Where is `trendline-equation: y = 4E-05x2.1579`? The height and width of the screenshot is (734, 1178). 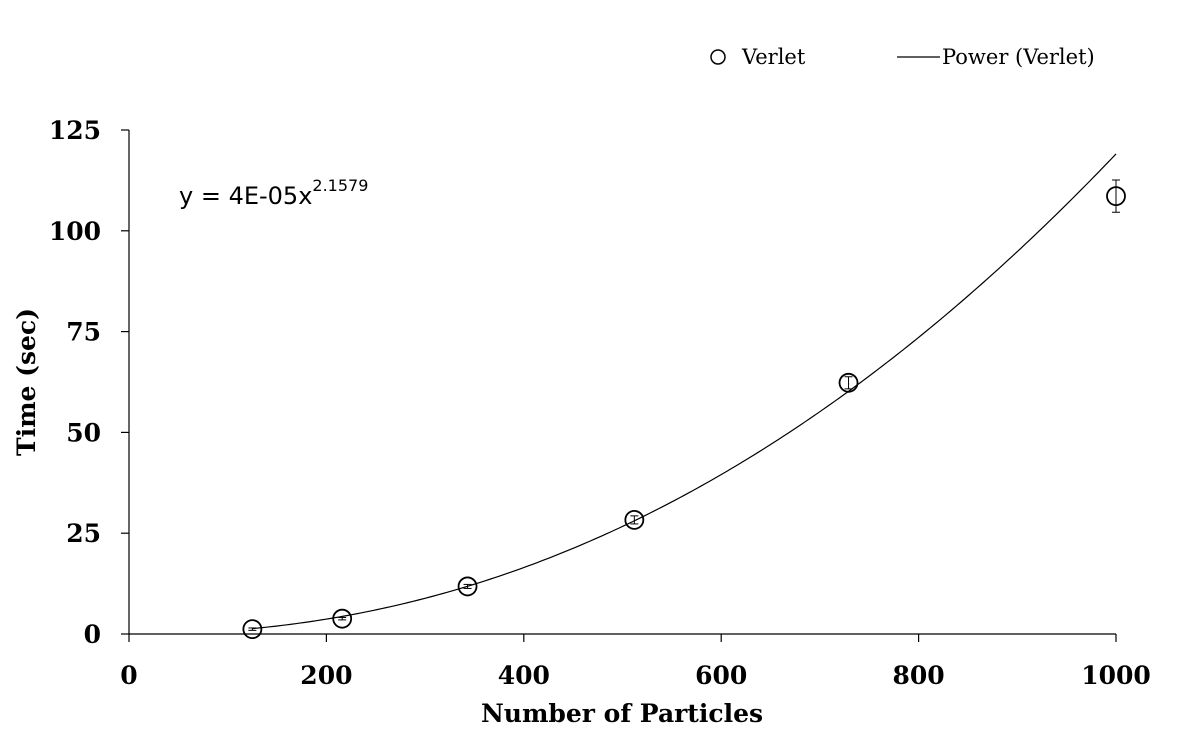
trendline-equation: y = 4E-05x2.1579 is located at coordinates (273, 193).